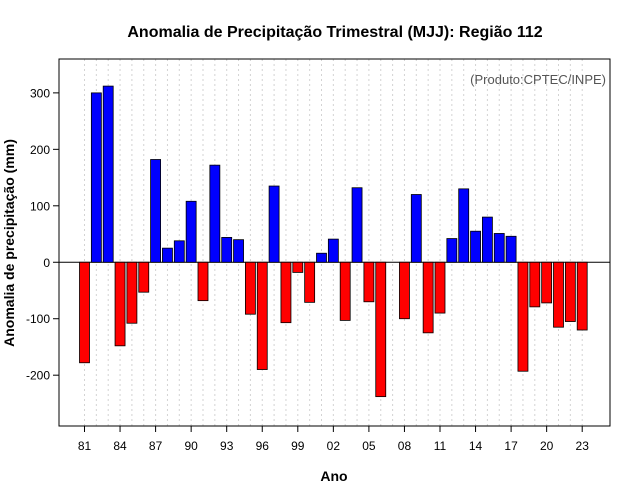  I want to click on x-tick-label: 96, so click(263, 446).